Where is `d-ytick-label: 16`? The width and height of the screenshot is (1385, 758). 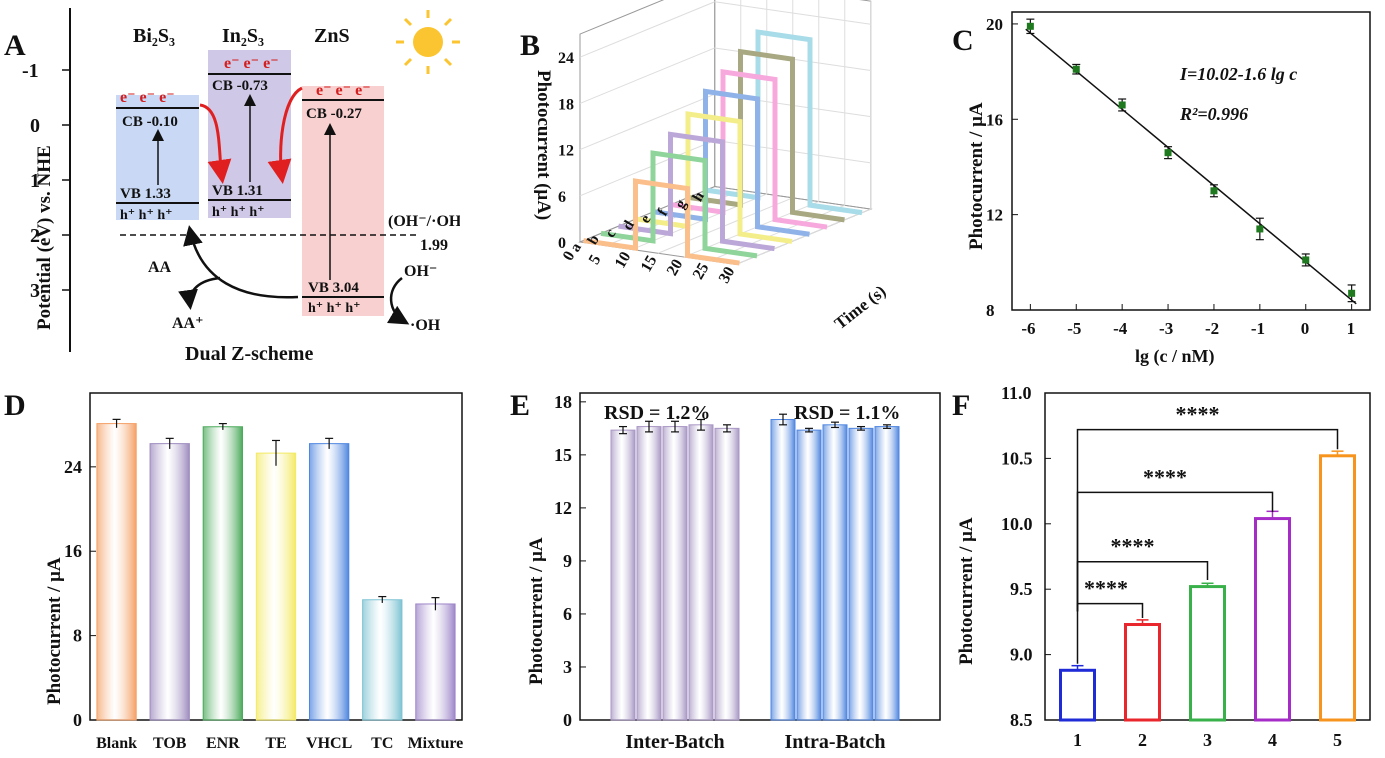 d-ytick-label: 16 is located at coordinates (73, 551).